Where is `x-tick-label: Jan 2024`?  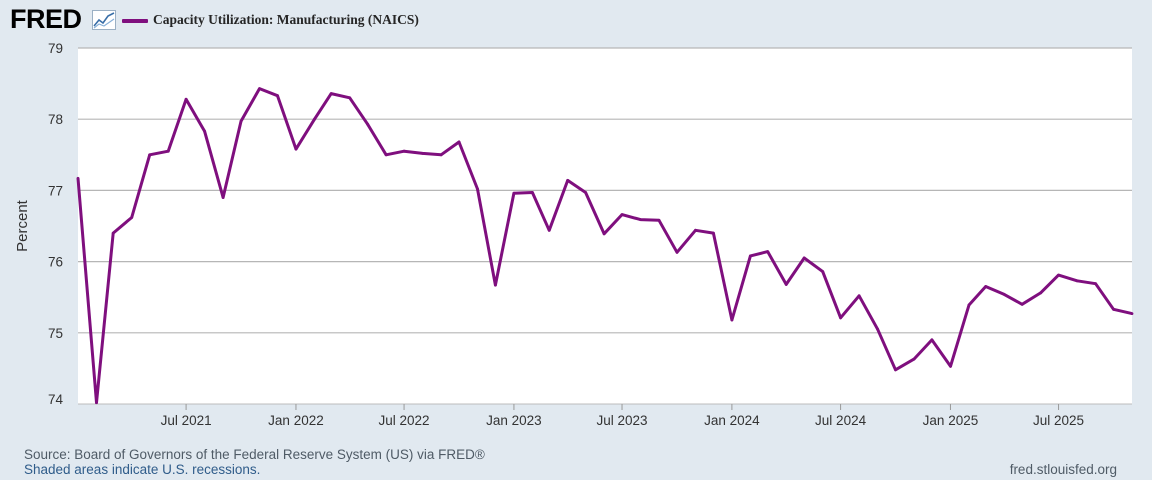 x-tick-label: Jan 2024 is located at coordinates (732, 420).